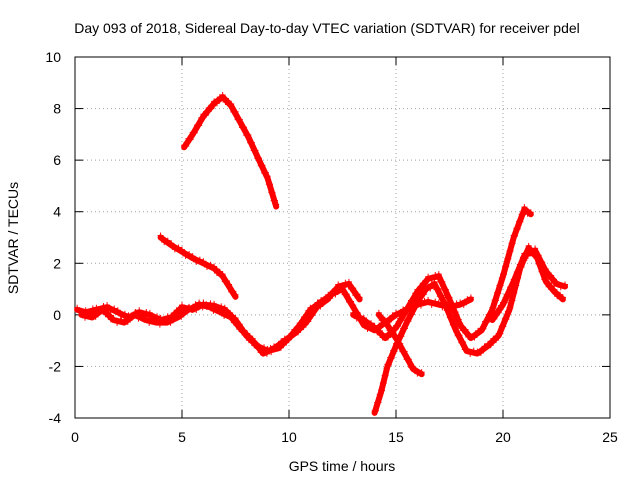 The height and width of the screenshot is (480, 640). I want to click on y-tick-label: 4, so click(57, 212).